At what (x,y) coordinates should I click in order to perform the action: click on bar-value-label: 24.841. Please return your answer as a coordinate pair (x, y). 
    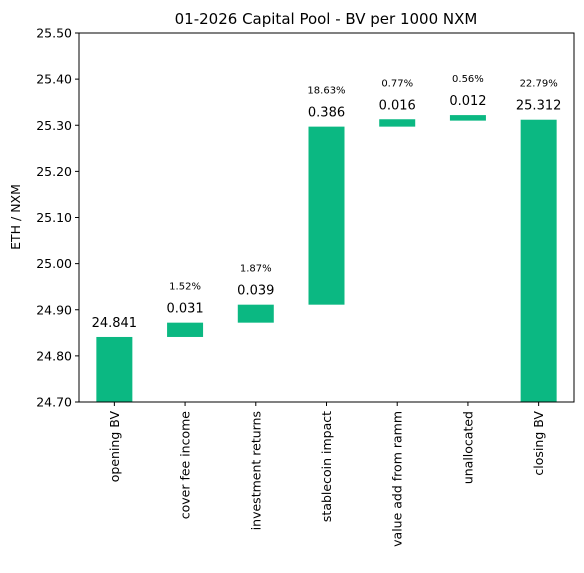
    Looking at the image, I should click on (115, 323).